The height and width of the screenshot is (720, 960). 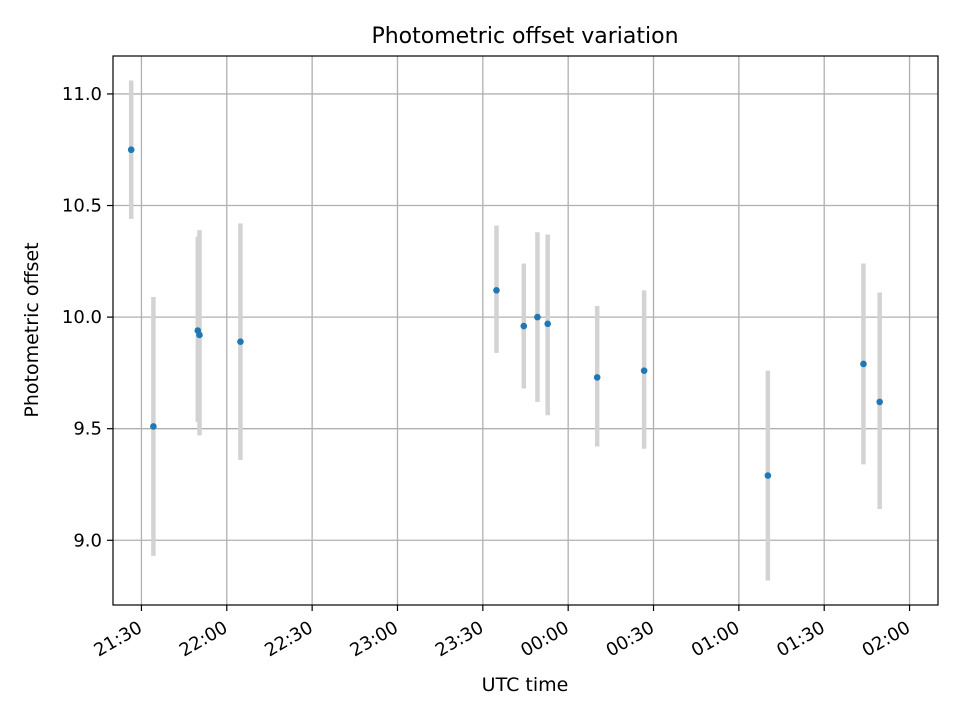 What do you see at coordinates (87, 429) in the screenshot?
I see `y-tick-label: 9.5` at bounding box center [87, 429].